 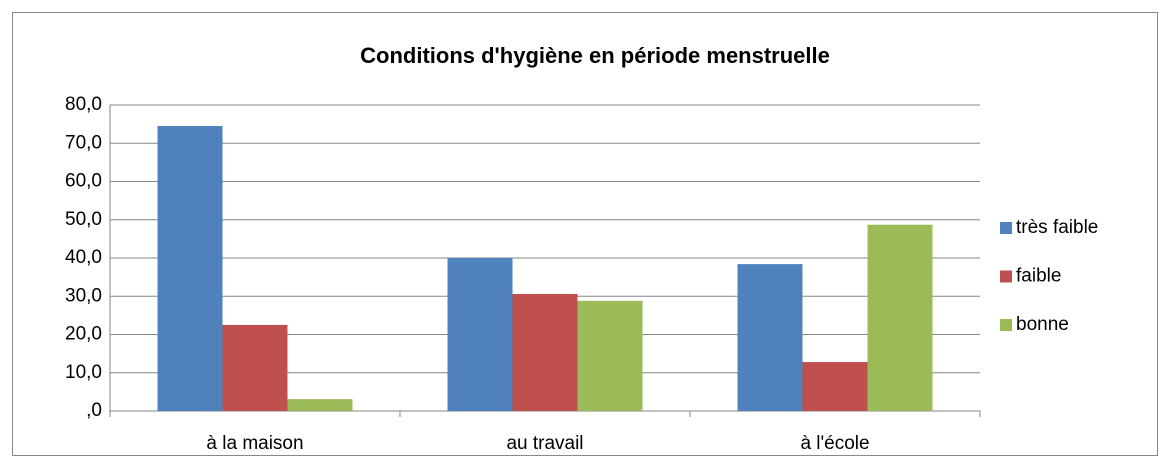 I want to click on legend-label: bonne, so click(x=1042, y=324).